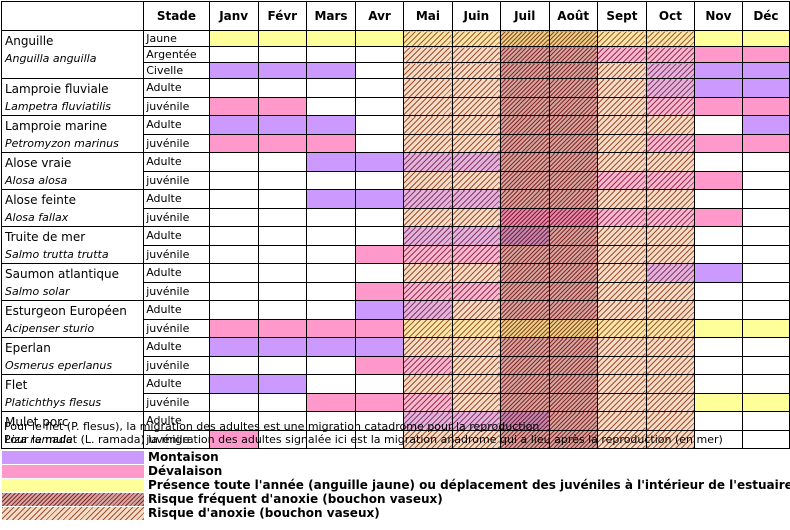 This screenshot has height=530, width=790. Describe the element at coordinates (28, 348) in the screenshot. I see `species-name: Eperlan` at that location.